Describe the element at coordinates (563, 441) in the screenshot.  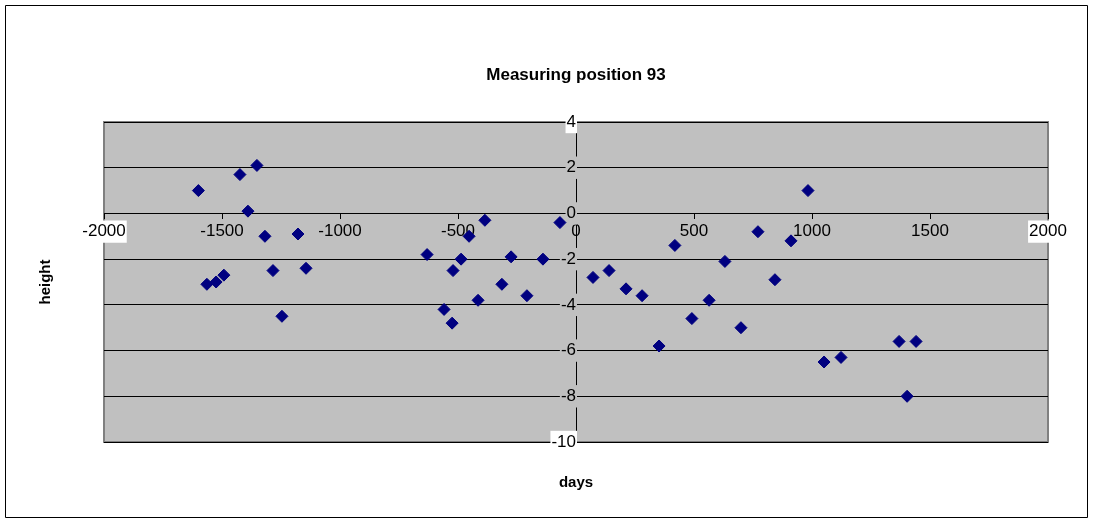
I see `y-tick-label: -10` at that location.